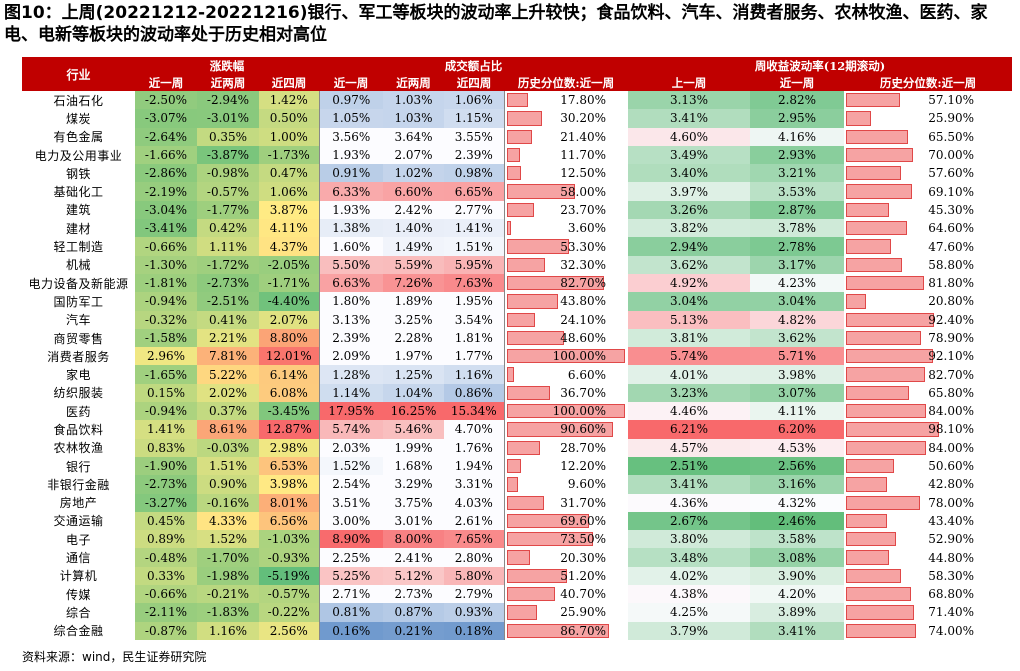 Image resolution: width=1020 pixels, height=671 pixels. Describe the element at coordinates (413, 557) in the screenshot. I see `turnover-cell: 2.41%` at that location.